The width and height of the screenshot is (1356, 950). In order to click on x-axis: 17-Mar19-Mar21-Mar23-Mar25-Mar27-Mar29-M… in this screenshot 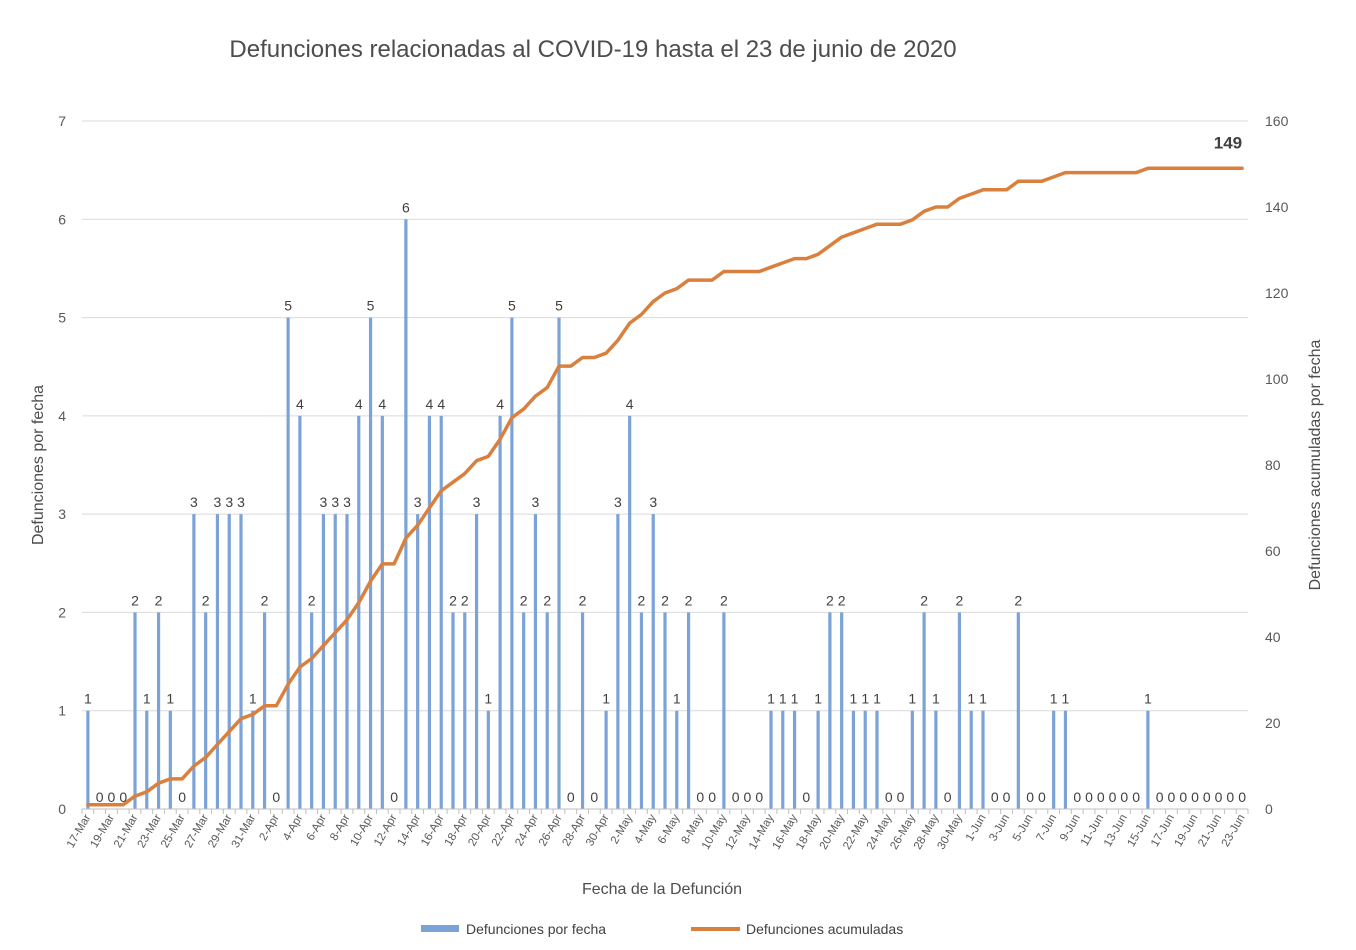, I will do `click(657, 830)`.